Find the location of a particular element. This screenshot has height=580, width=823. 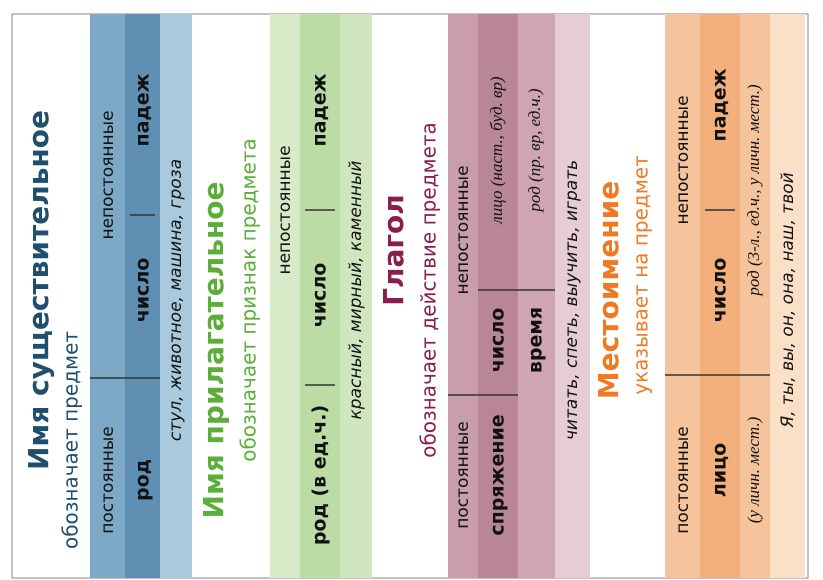

title: Имя прилагательное is located at coordinates (213, 350).